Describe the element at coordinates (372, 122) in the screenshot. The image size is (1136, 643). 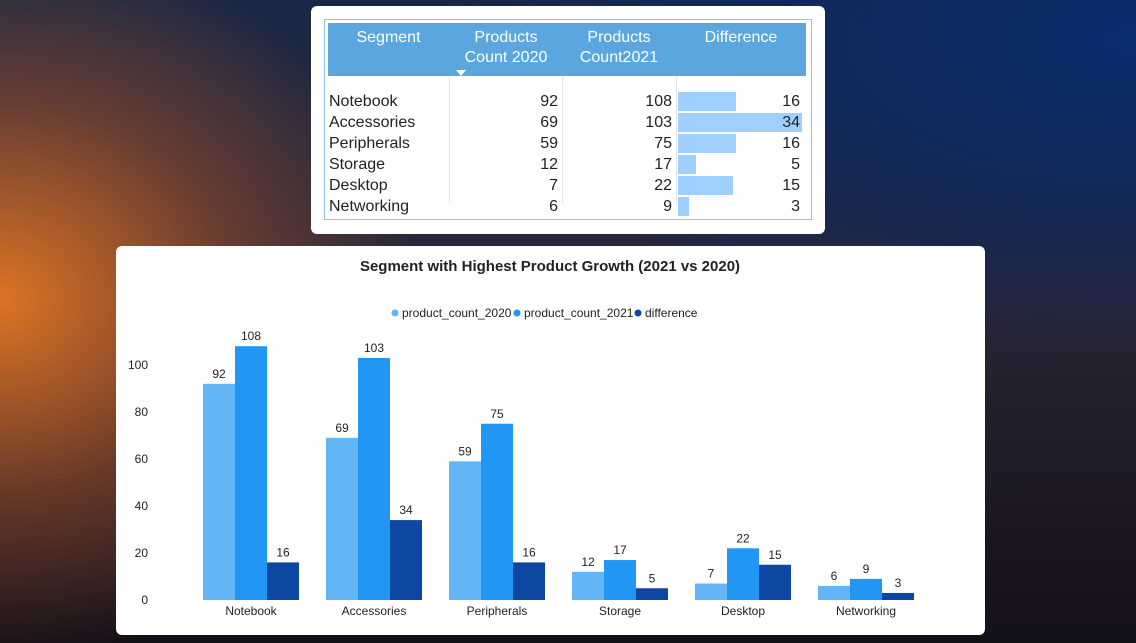
I see `cell-segment: Accessories` at that location.